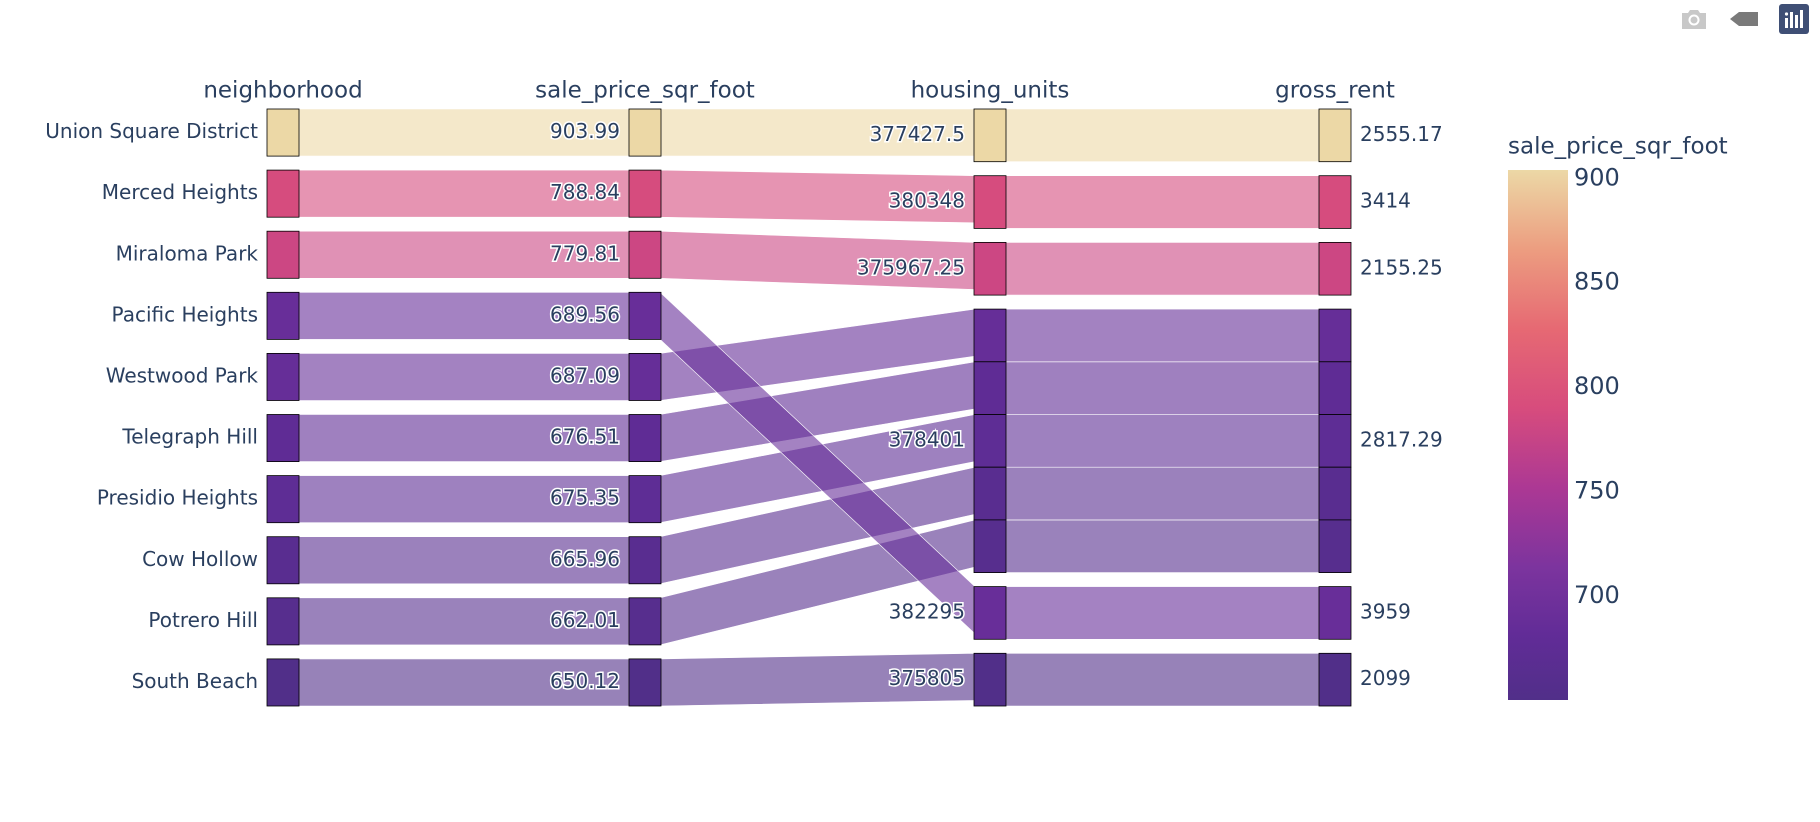  I want to click on category-label: 375805, so click(927, 678).